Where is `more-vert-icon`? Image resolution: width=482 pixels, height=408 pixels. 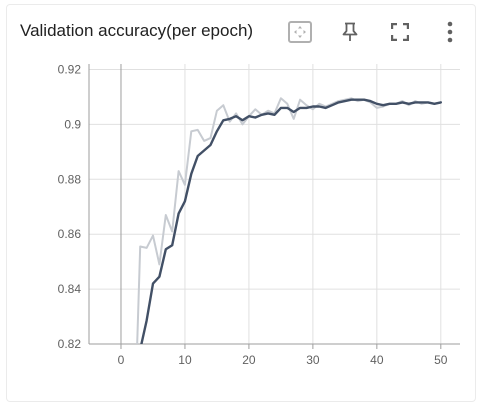
more-vert-icon is located at coordinates (450, 32).